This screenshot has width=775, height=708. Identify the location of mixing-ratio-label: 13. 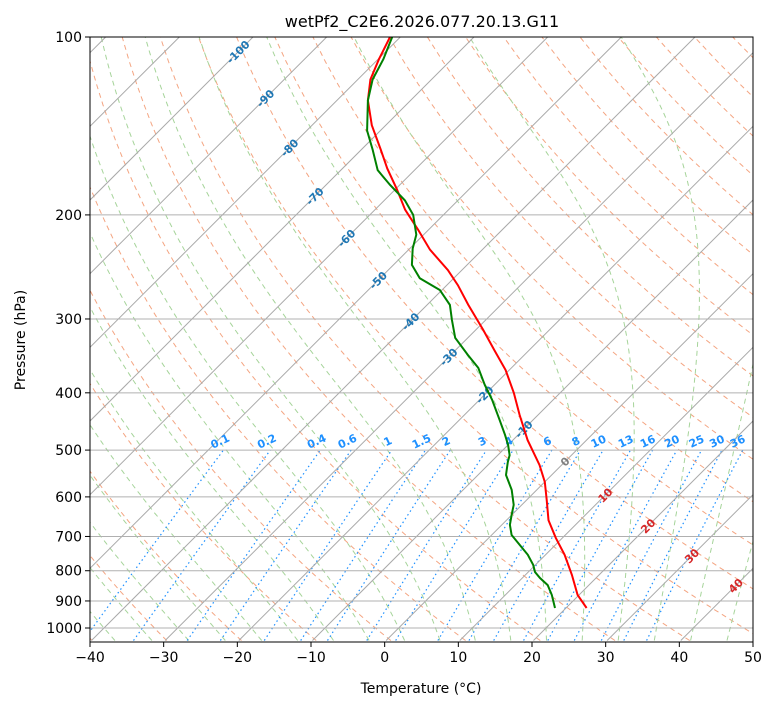
(625, 441).